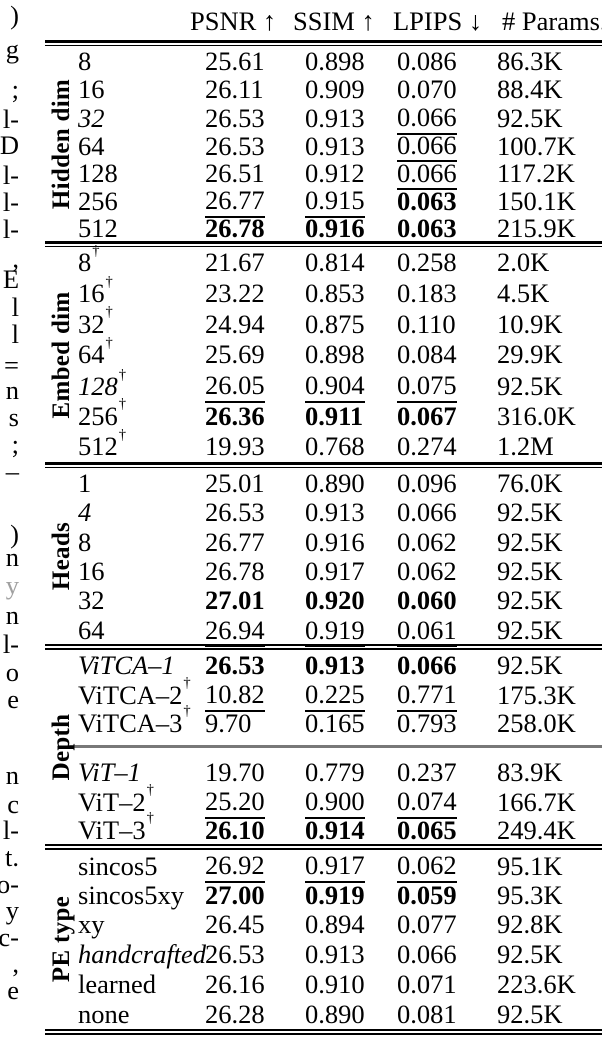 This screenshot has height=1040, width=602. Describe the element at coordinates (255, 386) in the screenshot. I see `metric-cell: 26.05` at that location.